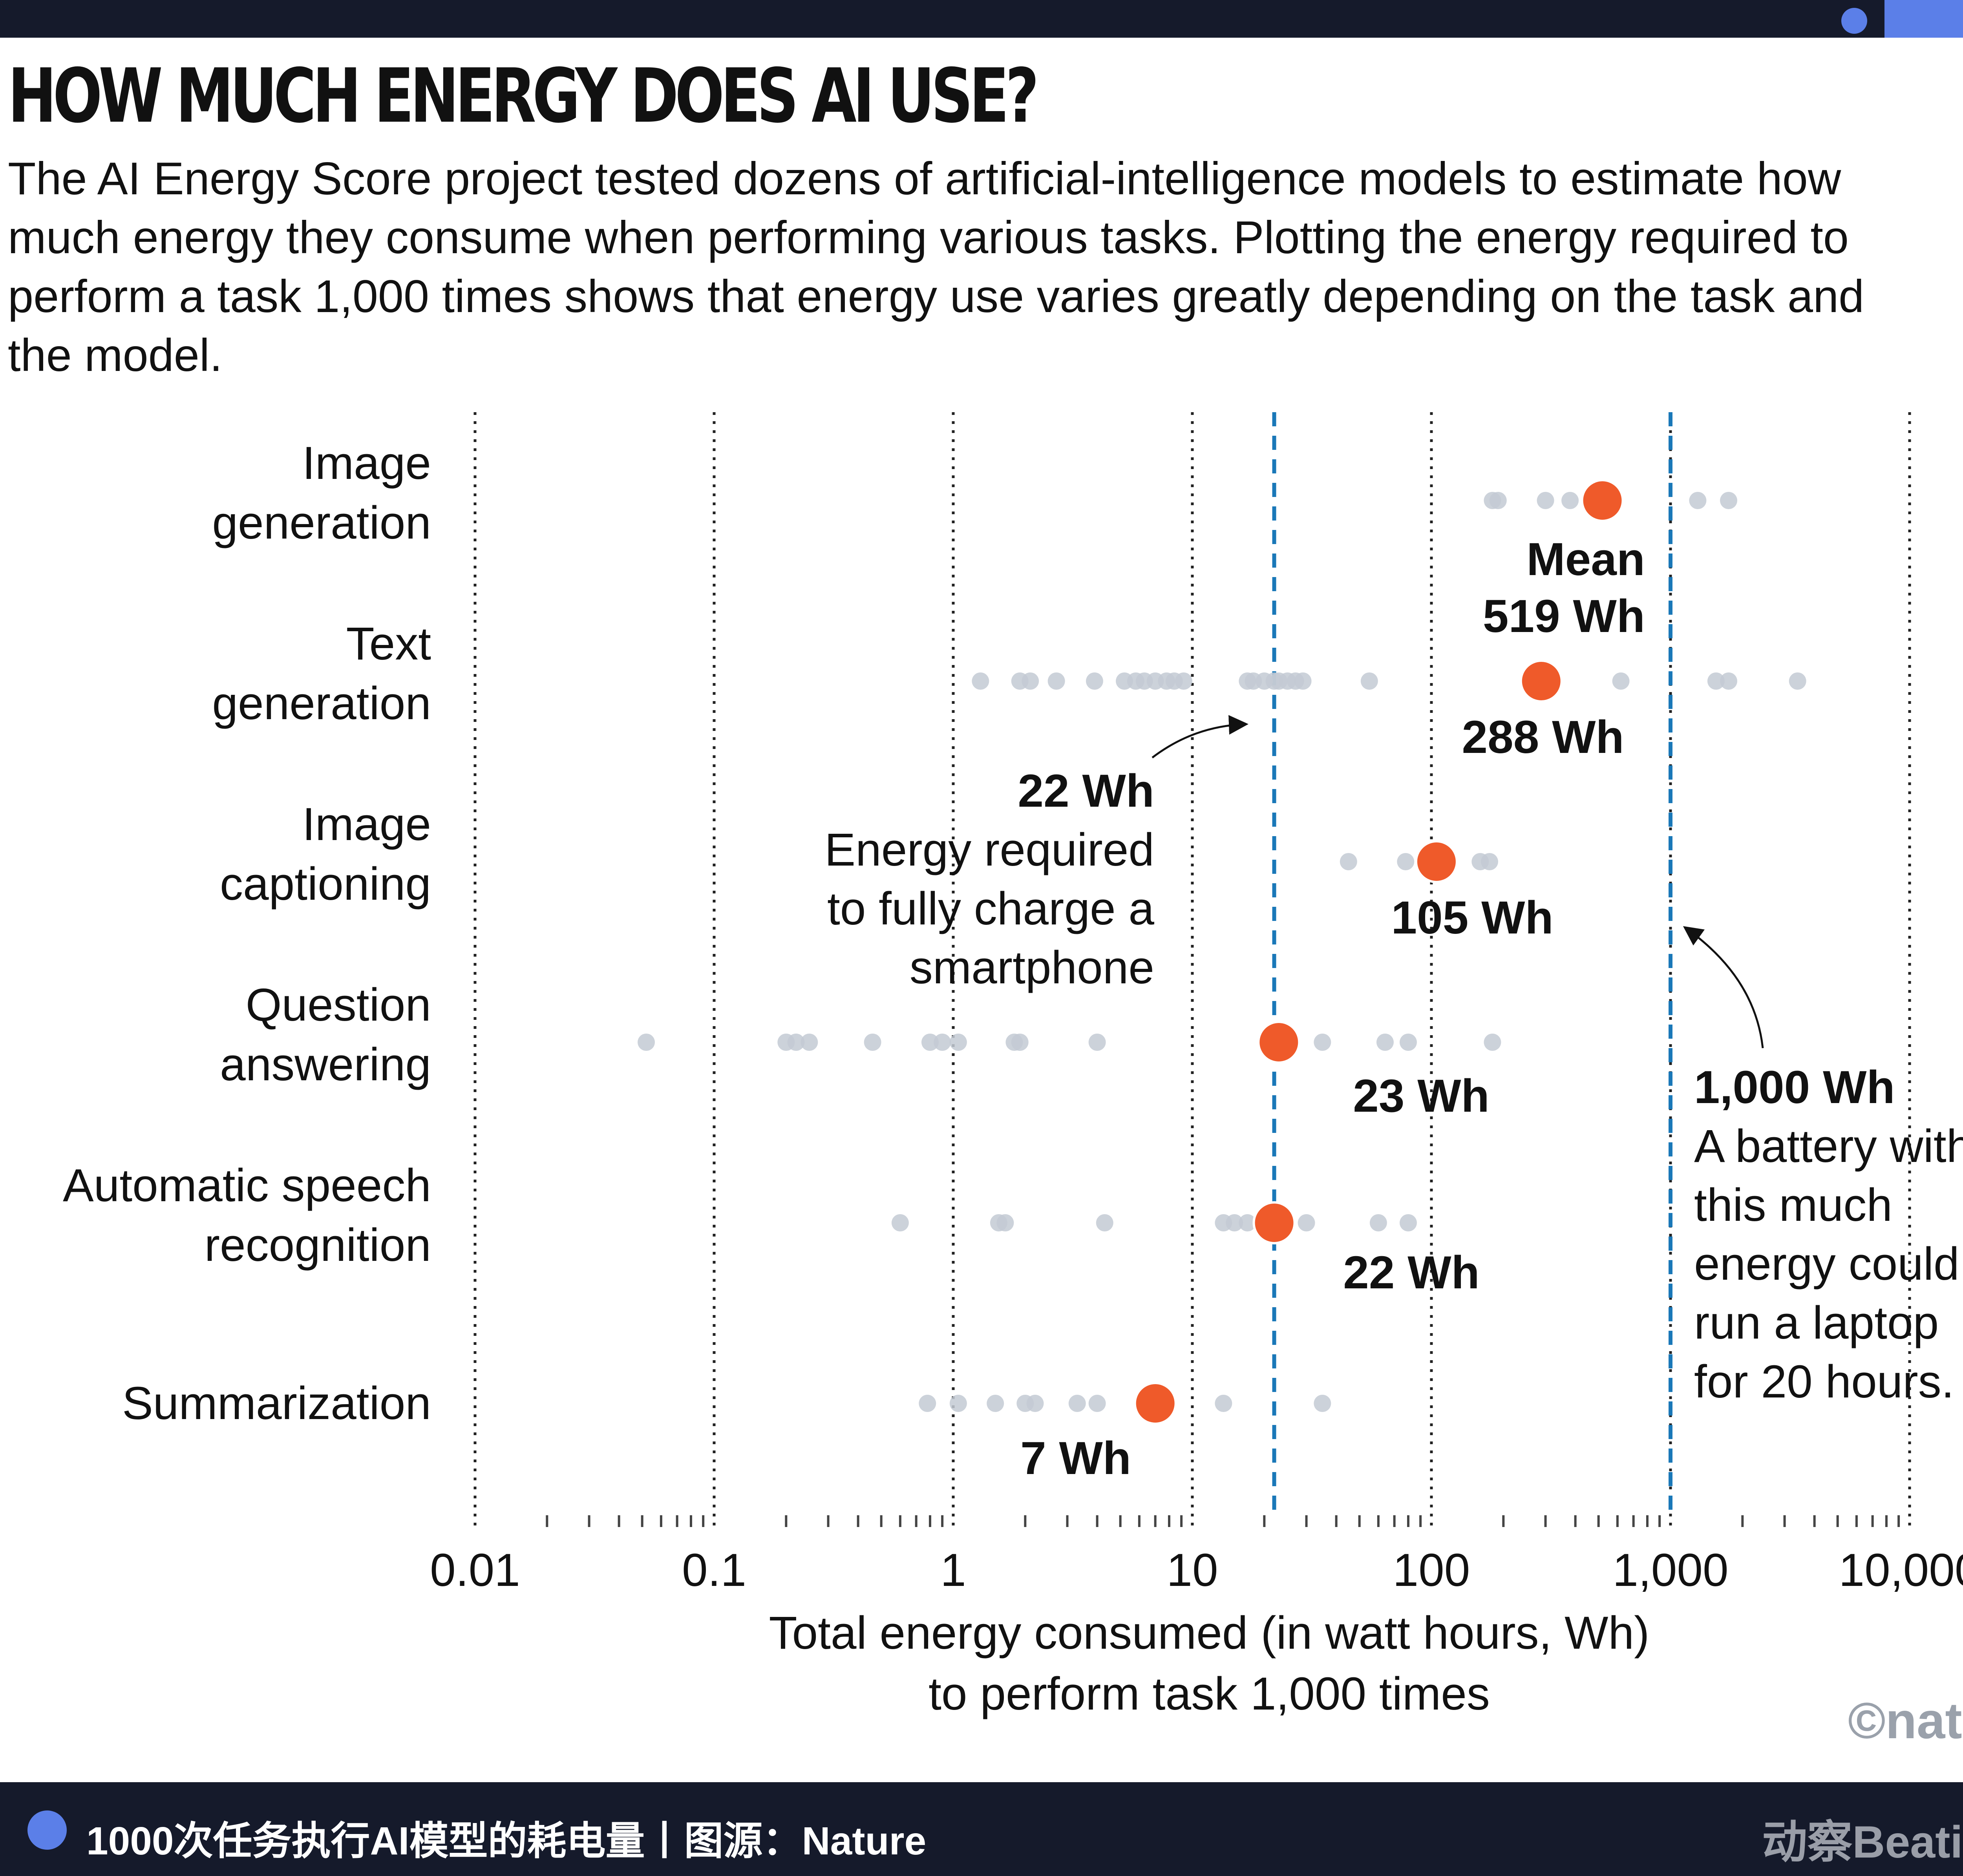 Image resolution: width=1963 pixels, height=1876 pixels. I want to click on reference-annotation-text: smartphone, so click(1032, 968).